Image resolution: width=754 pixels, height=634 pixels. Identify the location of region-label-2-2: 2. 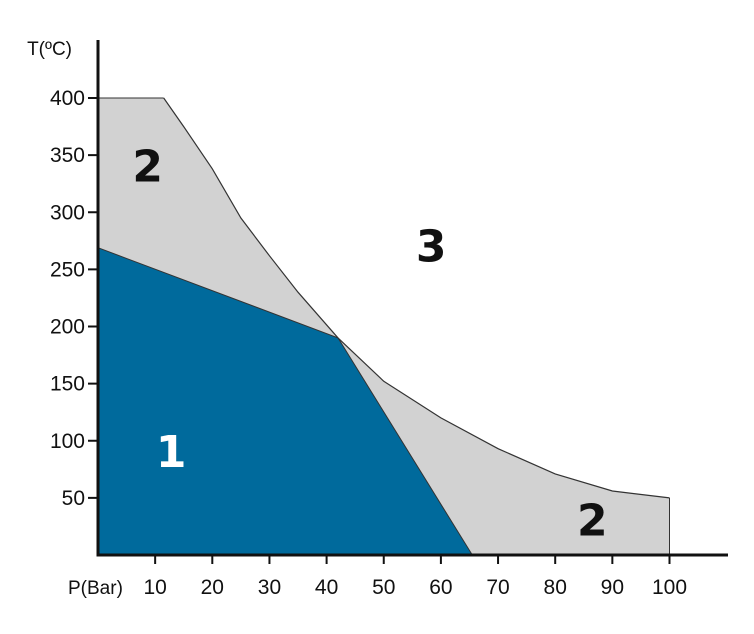
(592, 521).